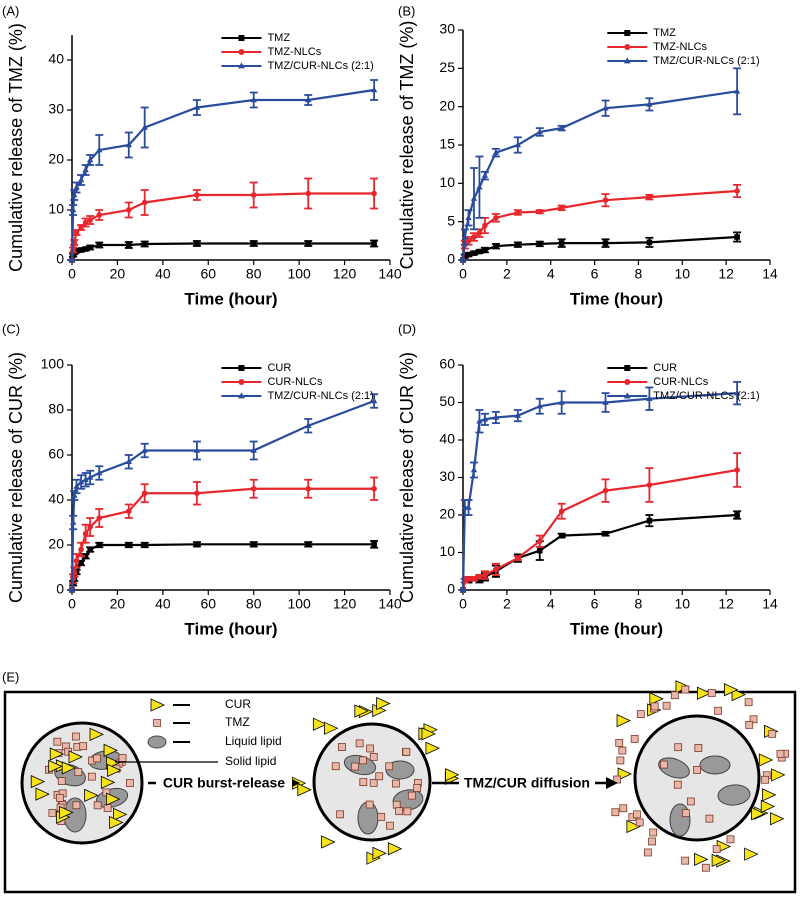  I want to click on legend-label: CUR-NLCs, so click(681, 382).